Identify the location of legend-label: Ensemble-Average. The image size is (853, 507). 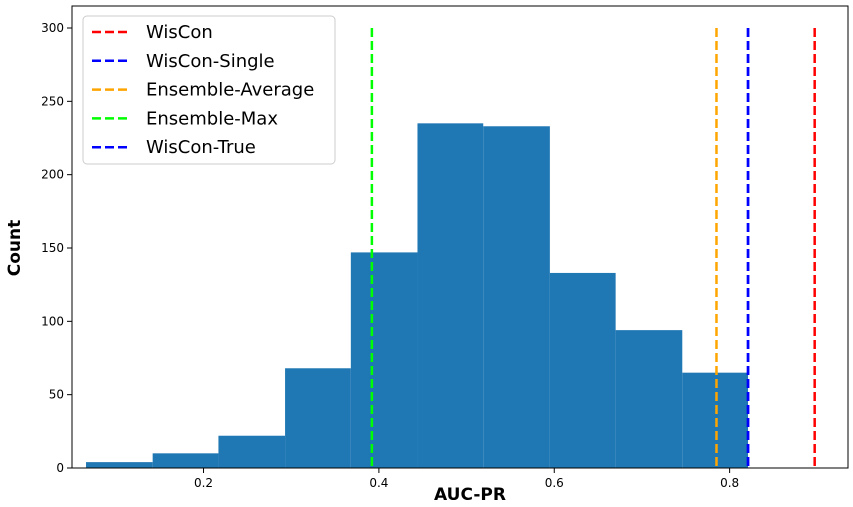
(230, 90).